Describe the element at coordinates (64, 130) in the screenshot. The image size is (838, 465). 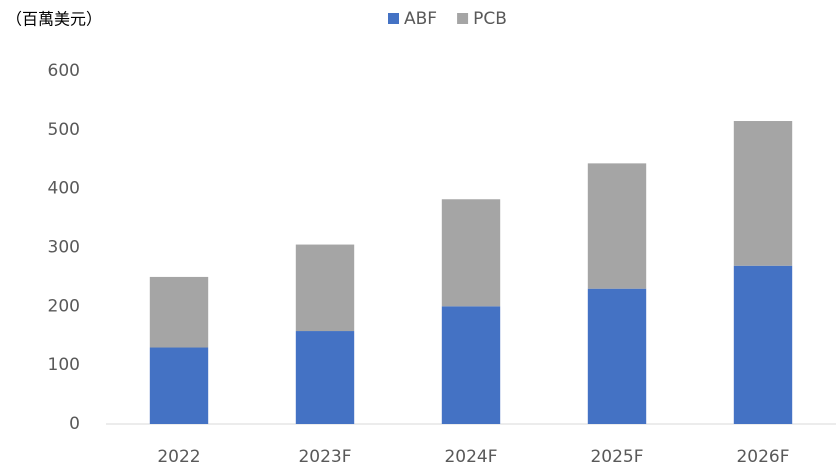
I see `y-tick-label: 500` at that location.